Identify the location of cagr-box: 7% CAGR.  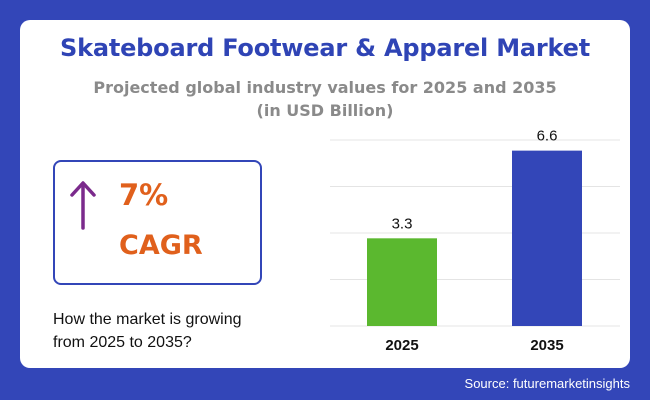
(157, 222).